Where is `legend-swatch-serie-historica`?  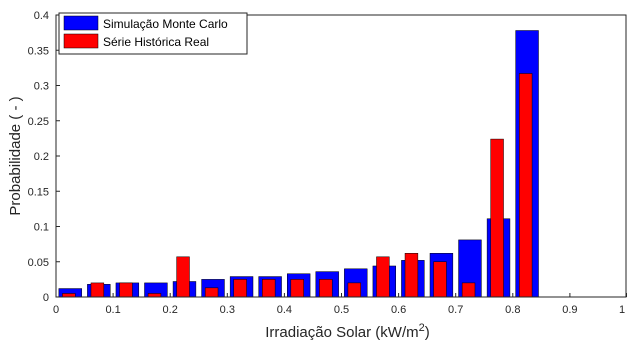 legend-swatch-serie-historica is located at coordinates (81, 41).